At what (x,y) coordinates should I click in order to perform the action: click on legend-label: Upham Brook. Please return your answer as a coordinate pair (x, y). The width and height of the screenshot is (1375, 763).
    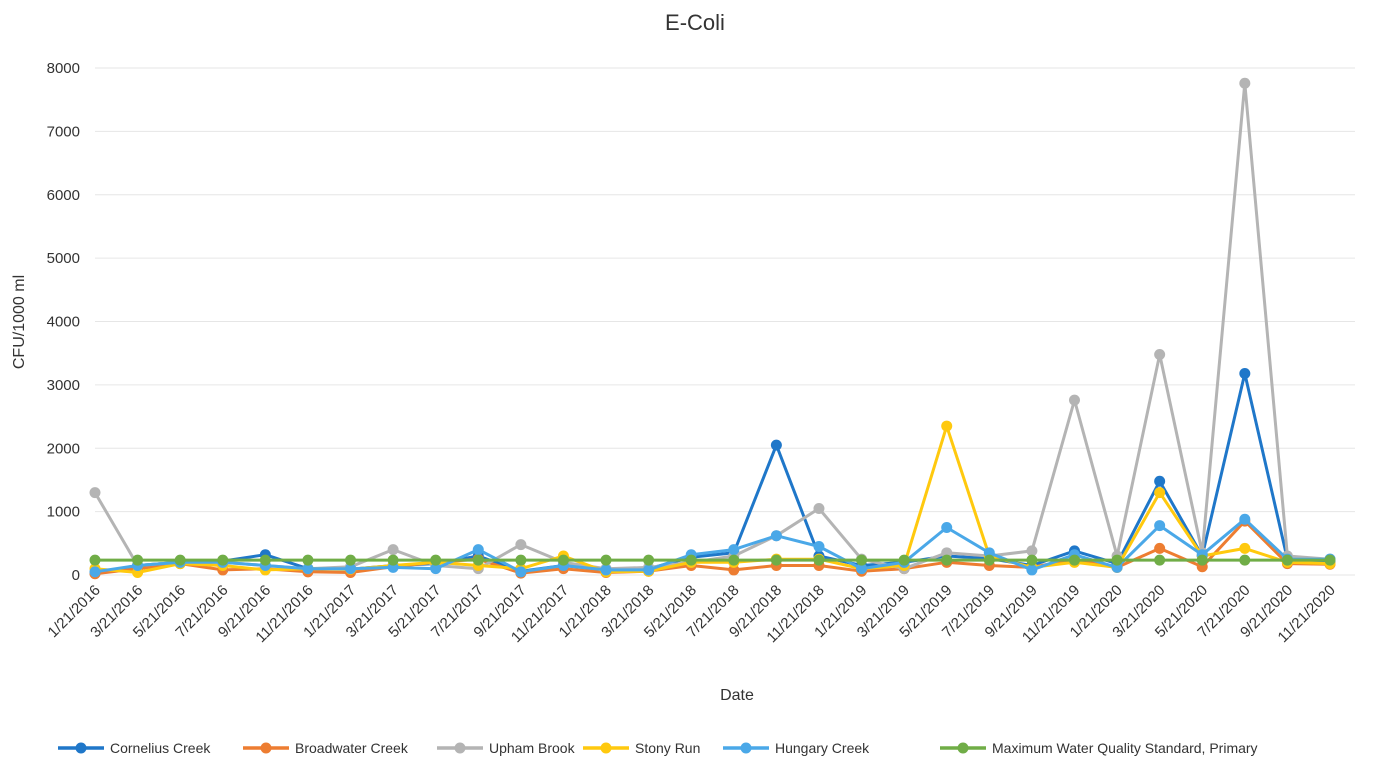
    Looking at the image, I should click on (532, 748).